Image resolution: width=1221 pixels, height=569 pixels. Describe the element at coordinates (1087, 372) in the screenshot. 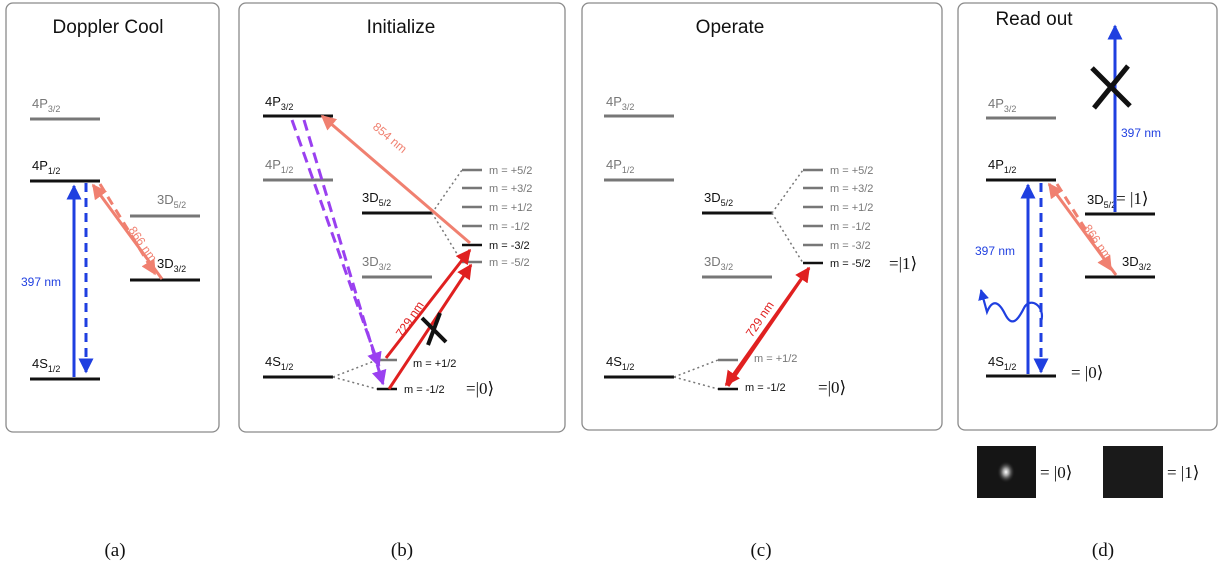

I see `ket-zero: = |0⟩` at that location.